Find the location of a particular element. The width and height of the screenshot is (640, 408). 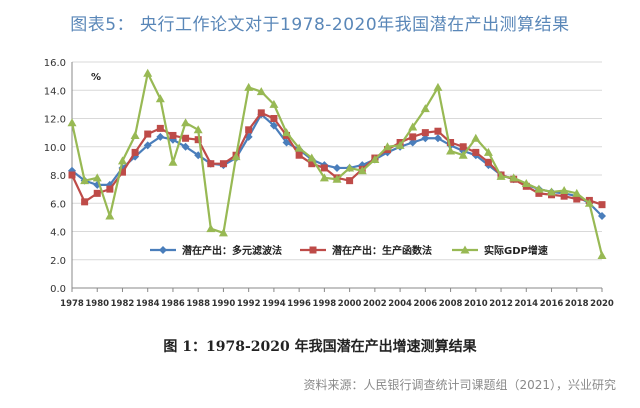

y-axis-unit: % is located at coordinates (96, 77).